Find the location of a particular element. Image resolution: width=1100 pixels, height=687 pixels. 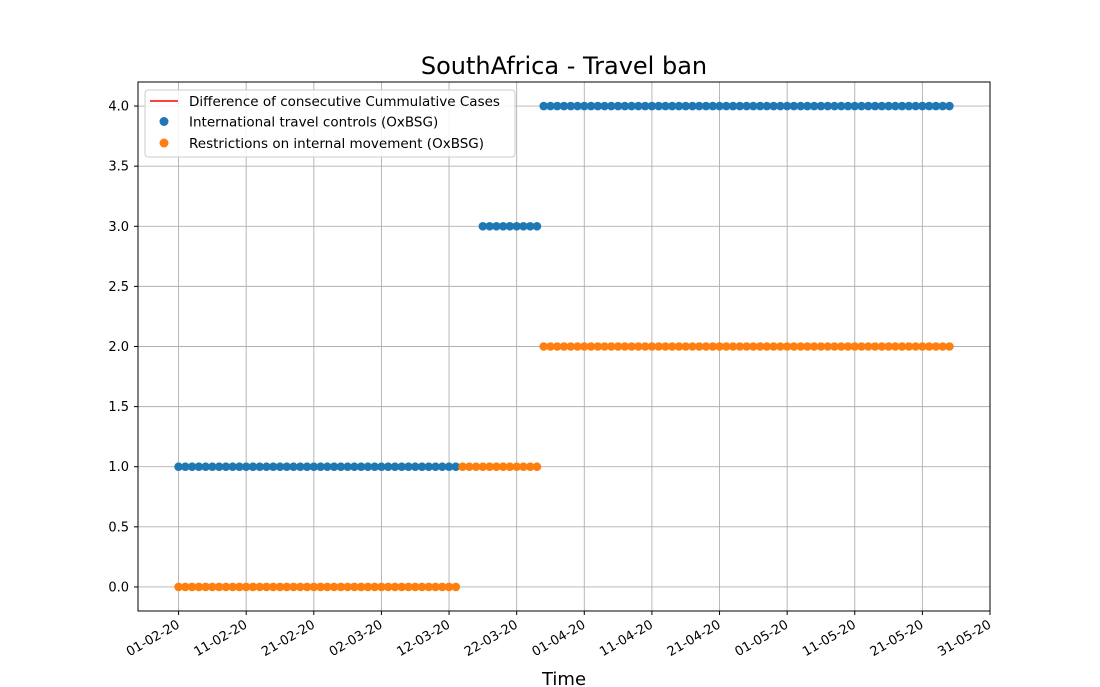

legend-dot-internal is located at coordinates (164, 143).